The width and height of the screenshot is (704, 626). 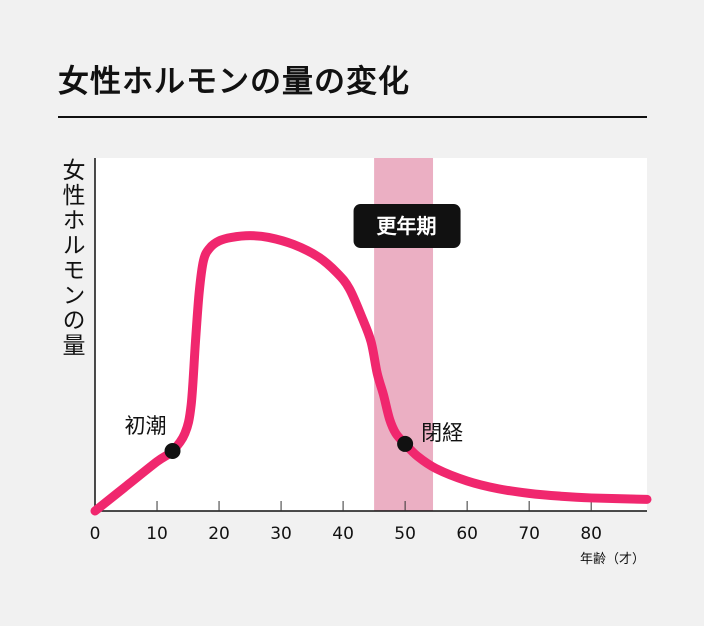 I want to click on x-tick-label: 80, so click(x=591, y=534).